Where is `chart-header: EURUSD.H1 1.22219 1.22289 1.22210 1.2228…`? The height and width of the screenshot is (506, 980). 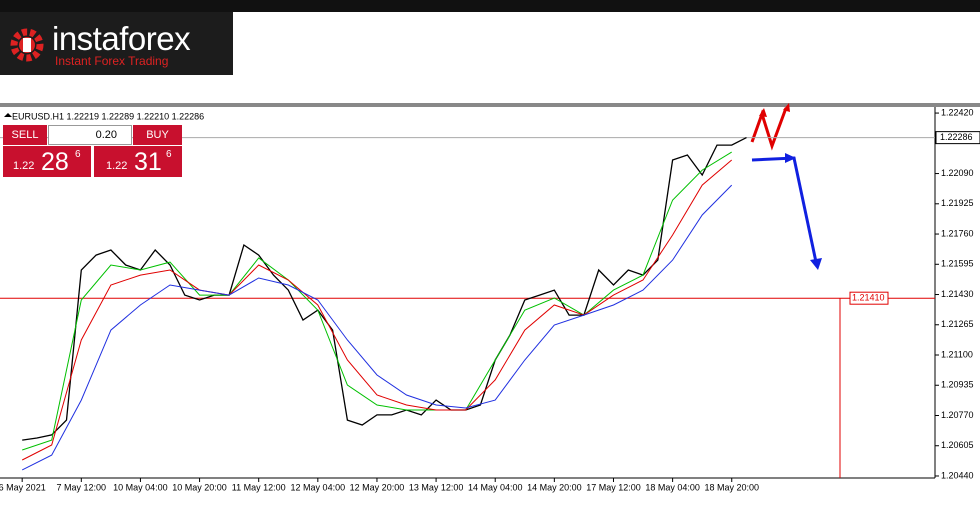 chart-header: EURUSD.H1 1.22219 1.22289 1.22210 1.2228… is located at coordinates (108, 116).